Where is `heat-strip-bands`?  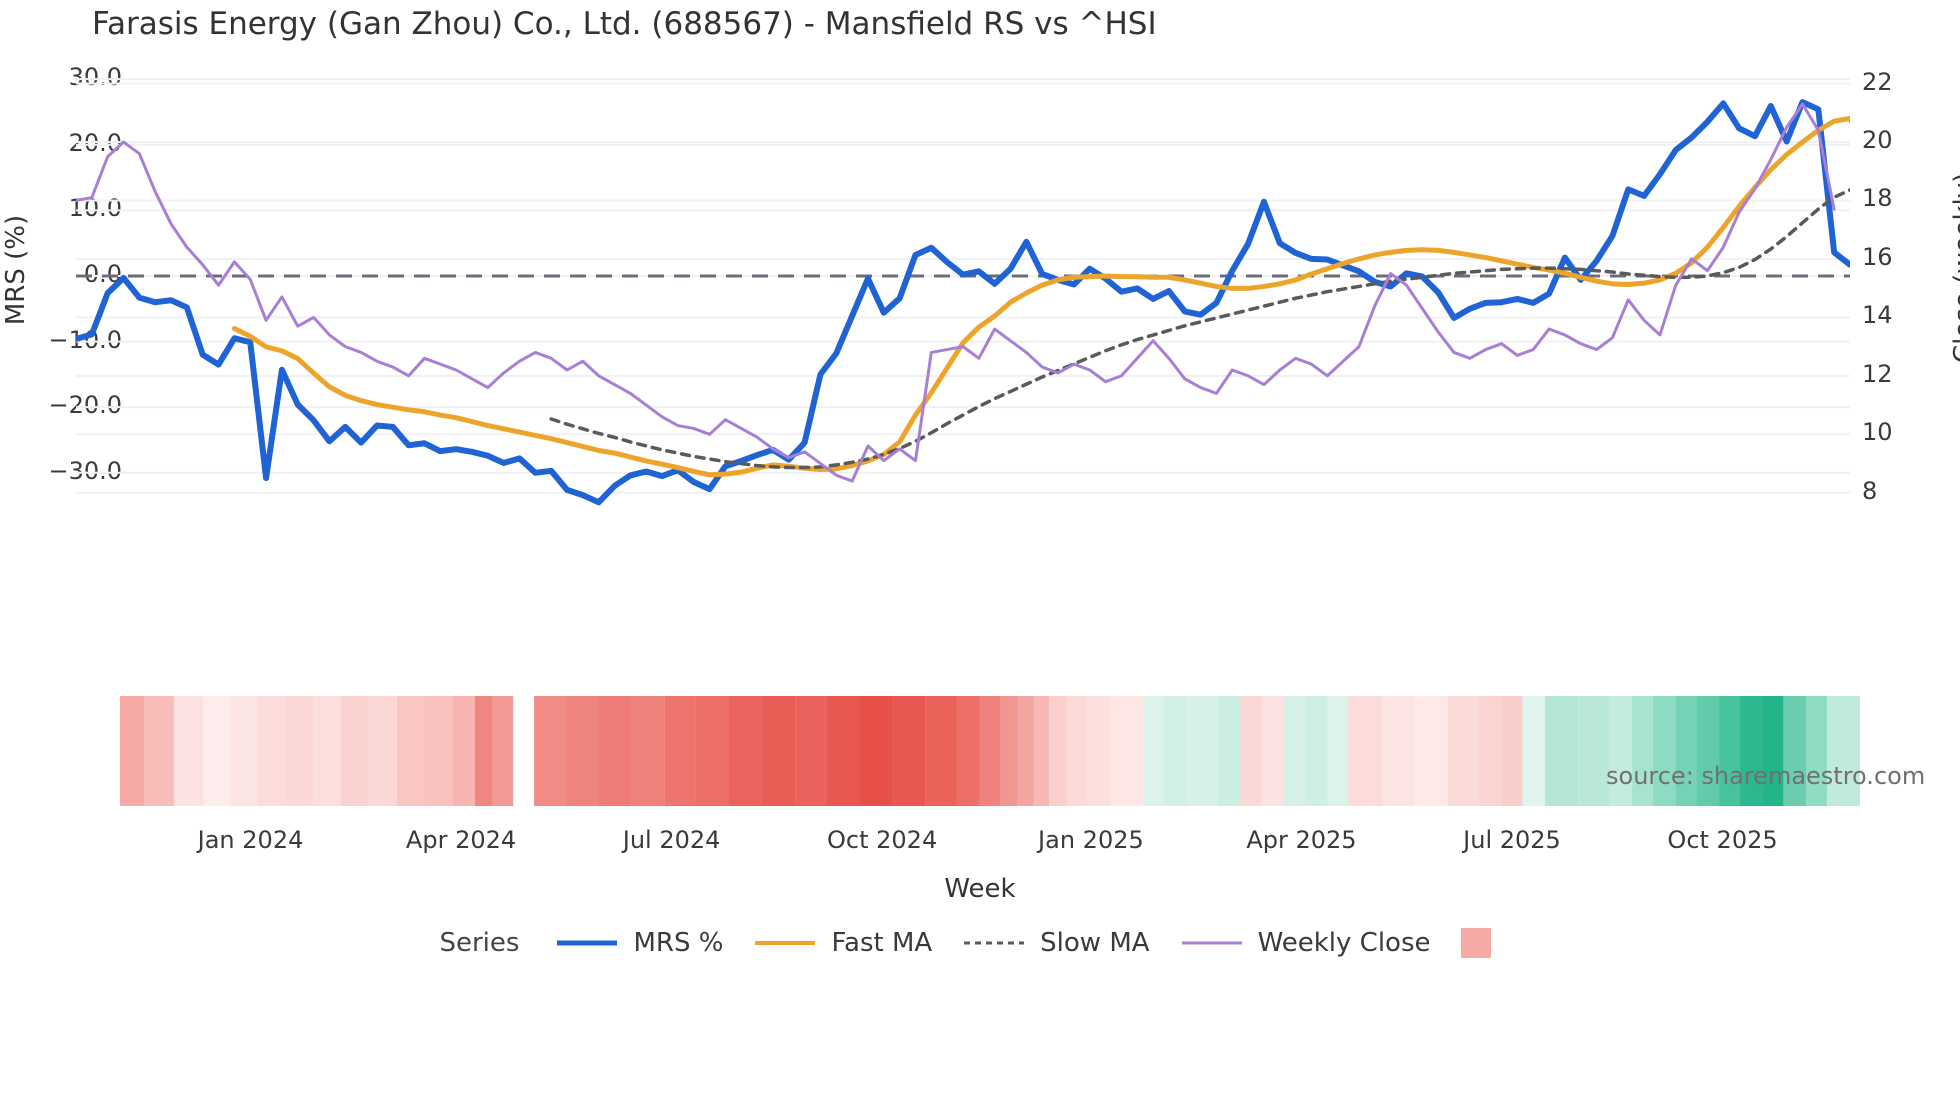
heat-strip-bands is located at coordinates (990, 751).